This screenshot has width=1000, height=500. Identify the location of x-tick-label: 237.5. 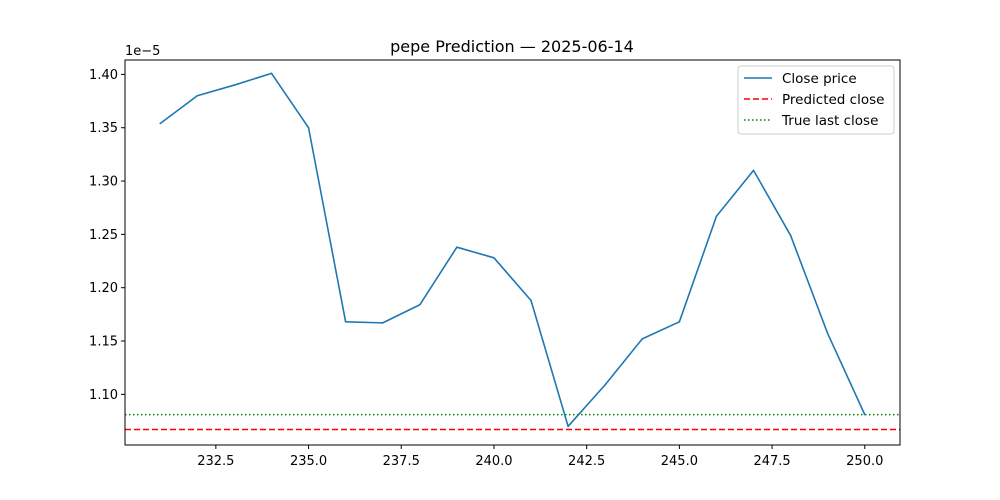
(401, 461).